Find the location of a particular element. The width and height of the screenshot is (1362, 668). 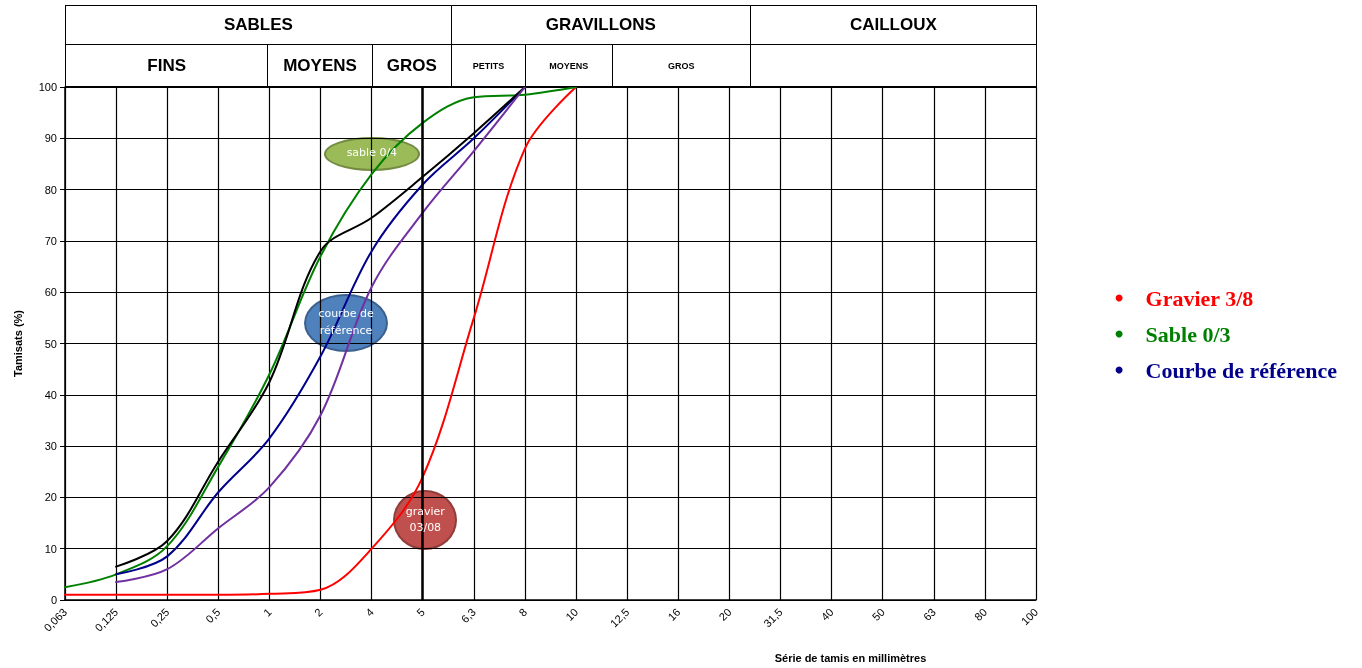

legend-label: Gravier 3/8 is located at coordinates (1199, 298).